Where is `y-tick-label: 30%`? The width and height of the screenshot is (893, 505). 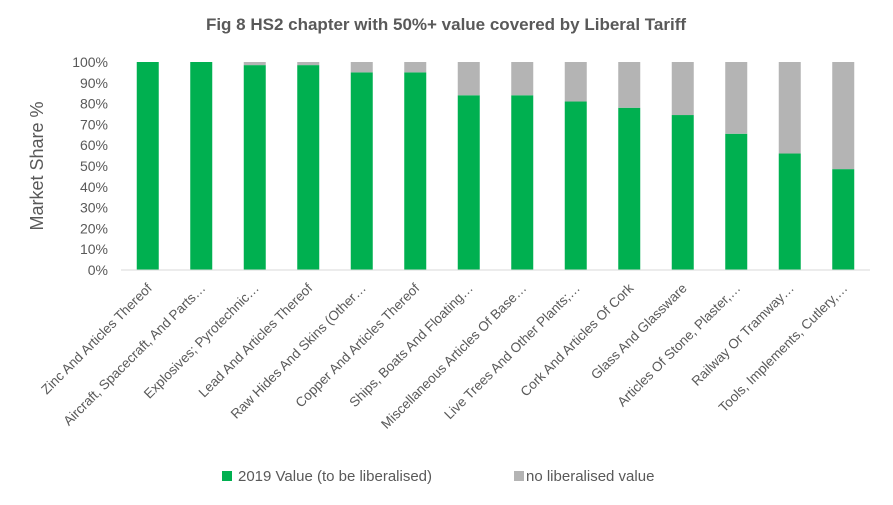 y-tick-label: 30% is located at coordinates (94, 208).